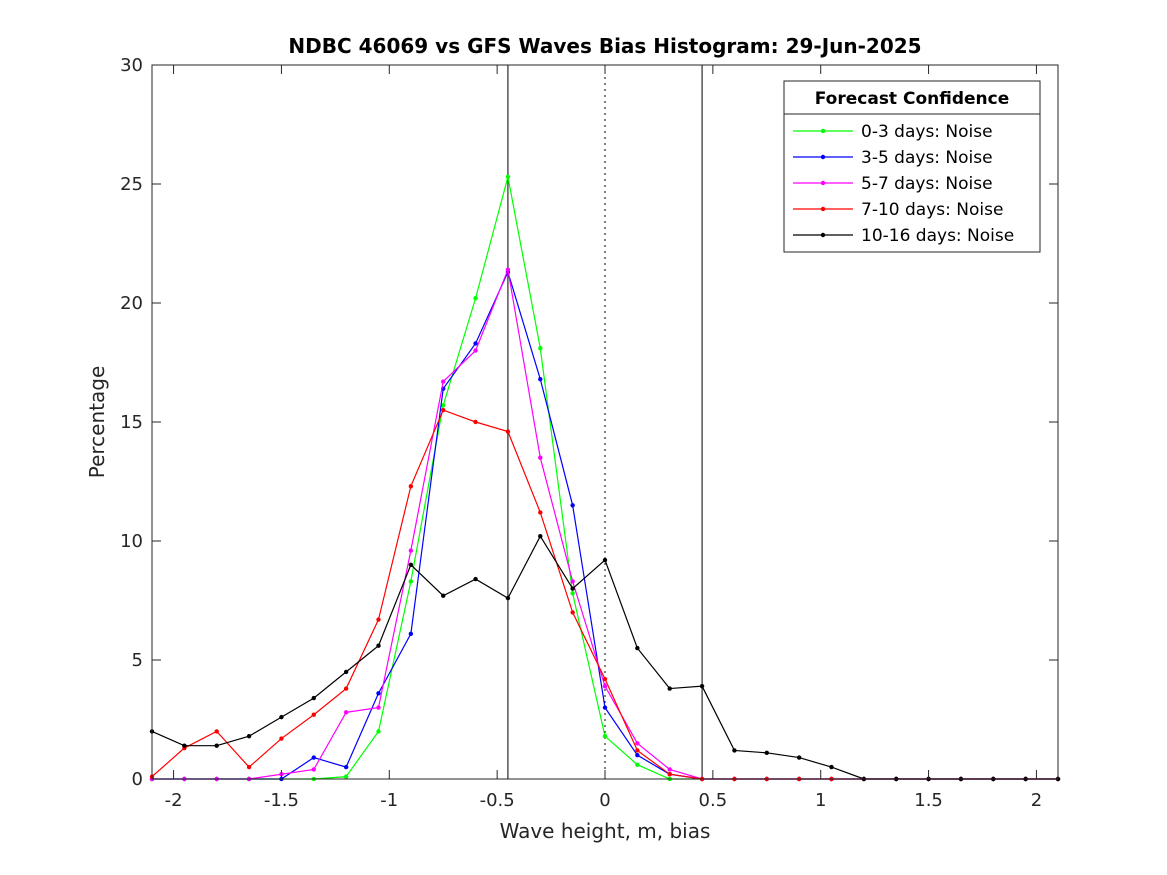  What do you see at coordinates (927, 184) in the screenshot?
I see `legend-label: 5-7 days: Noise` at bounding box center [927, 184].